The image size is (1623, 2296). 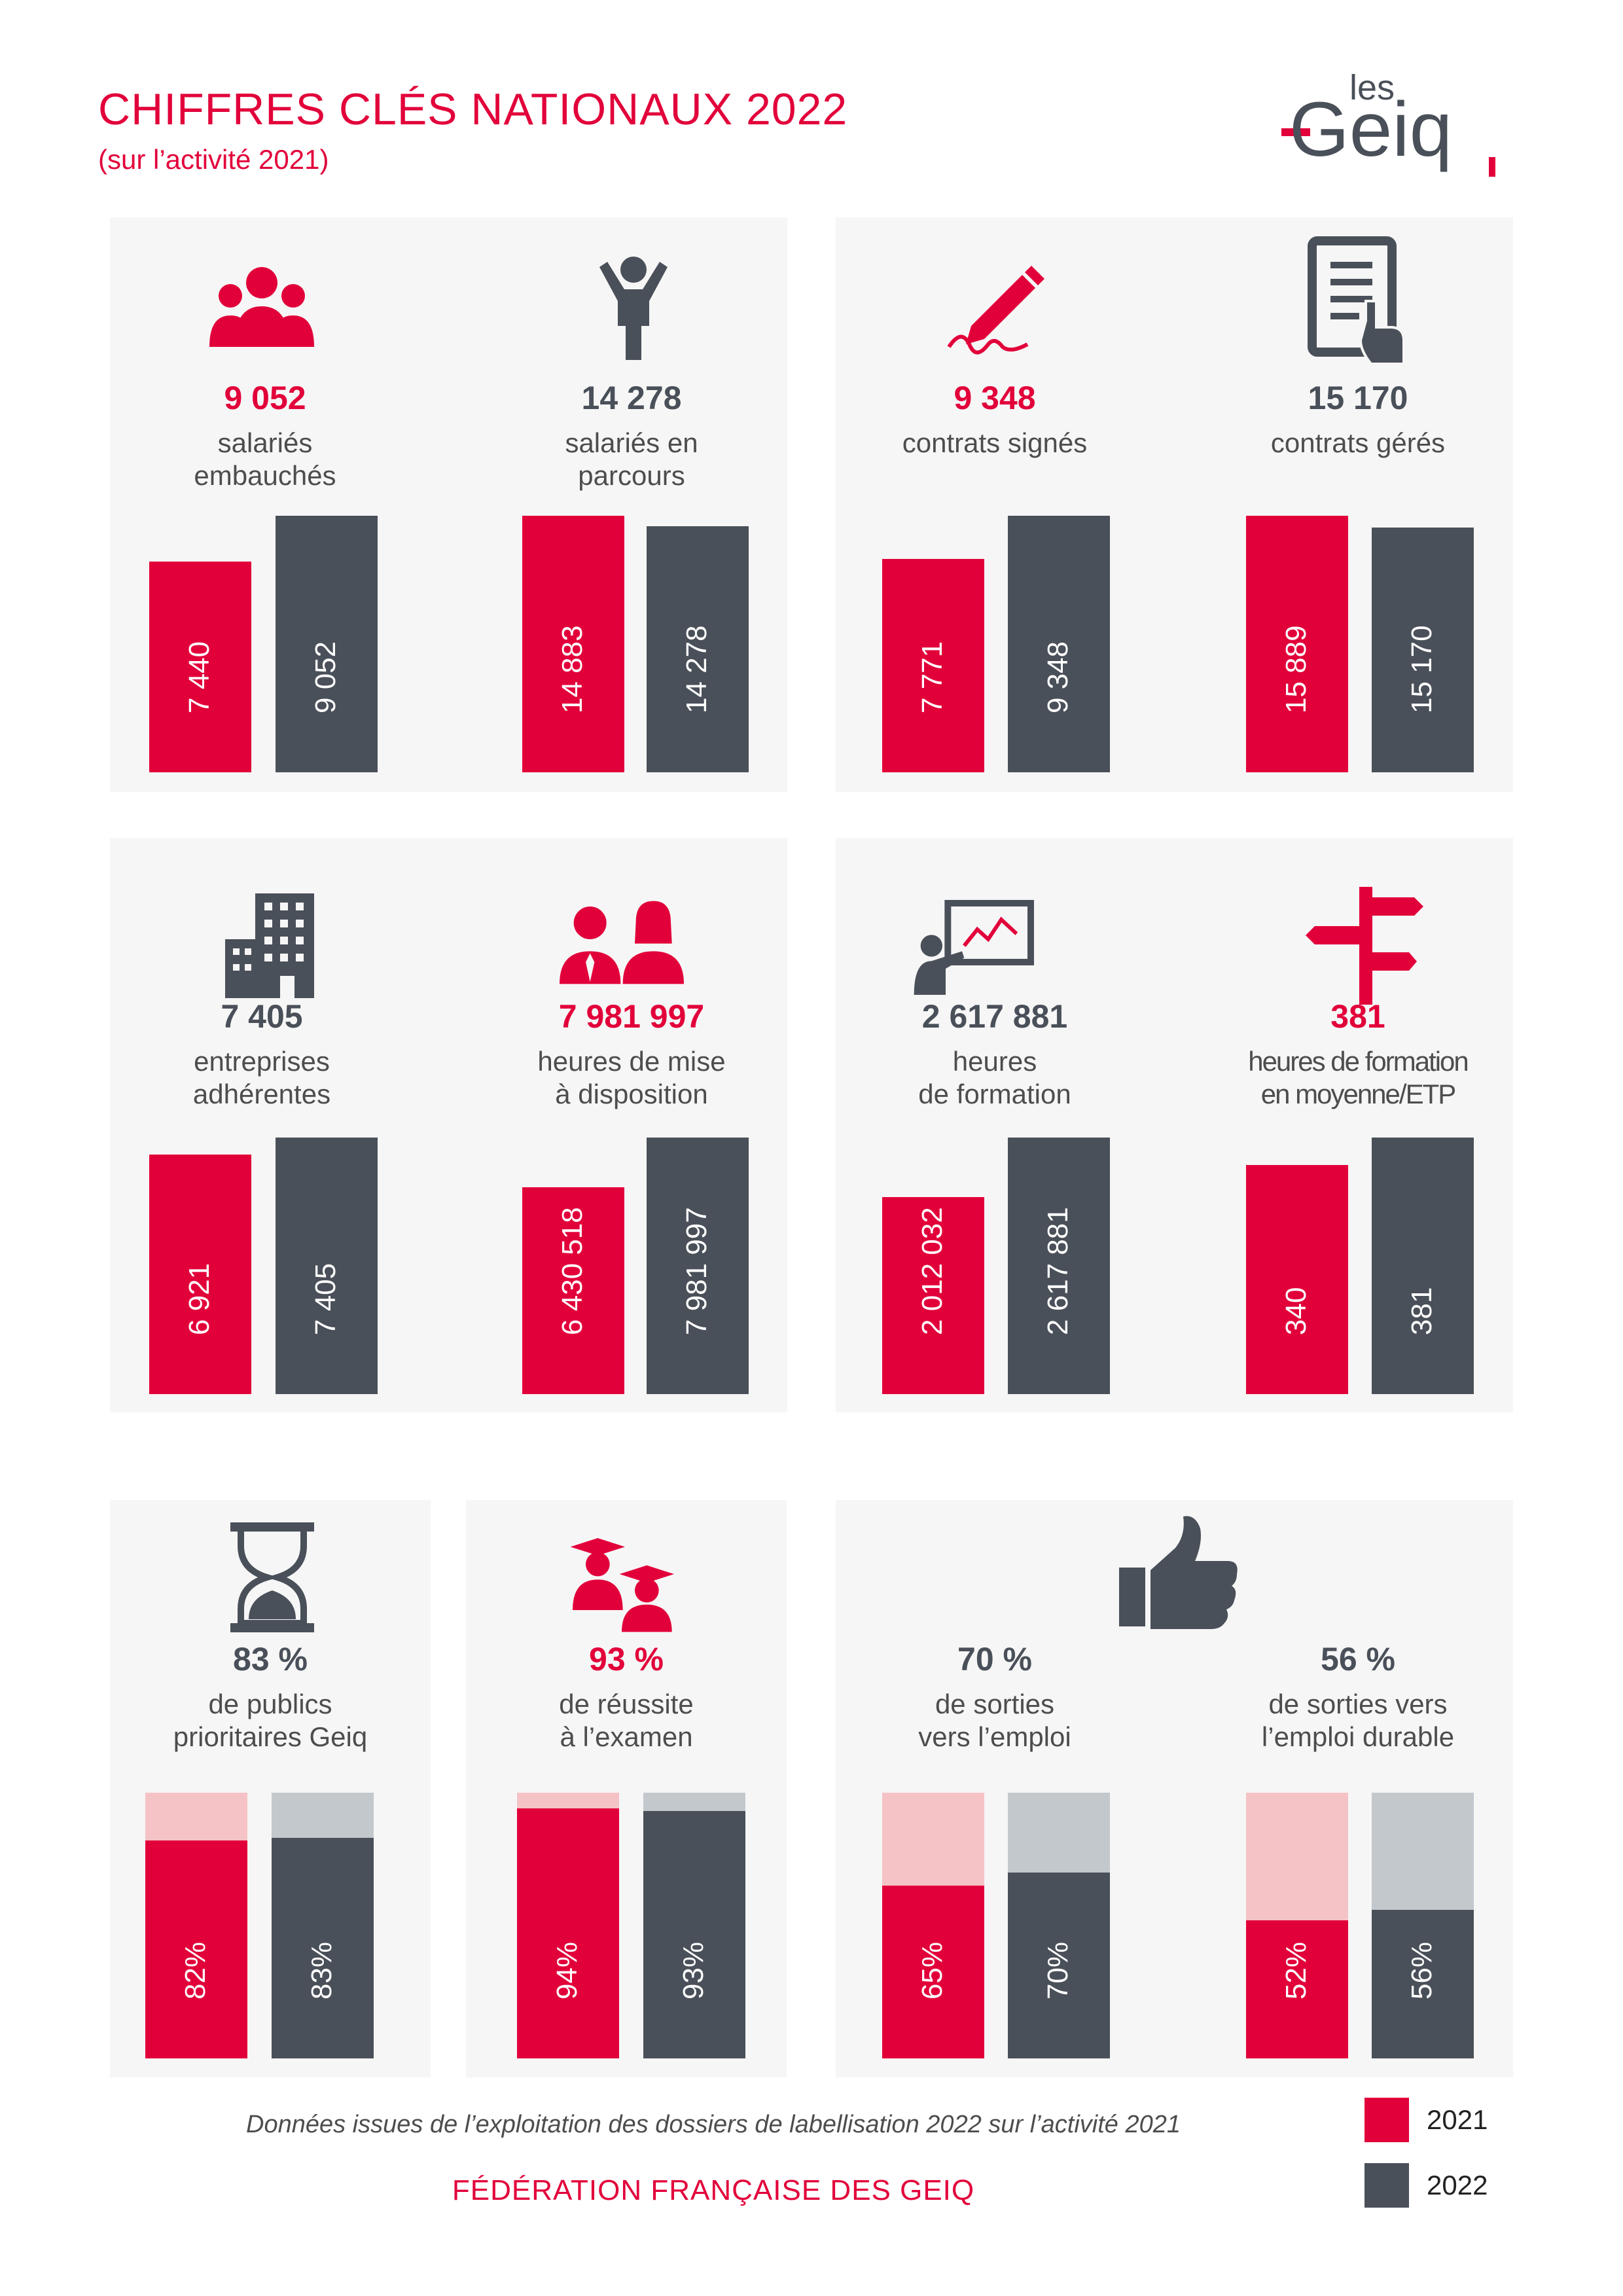 I want to click on bar-2021: 82%, so click(x=196, y=1949).